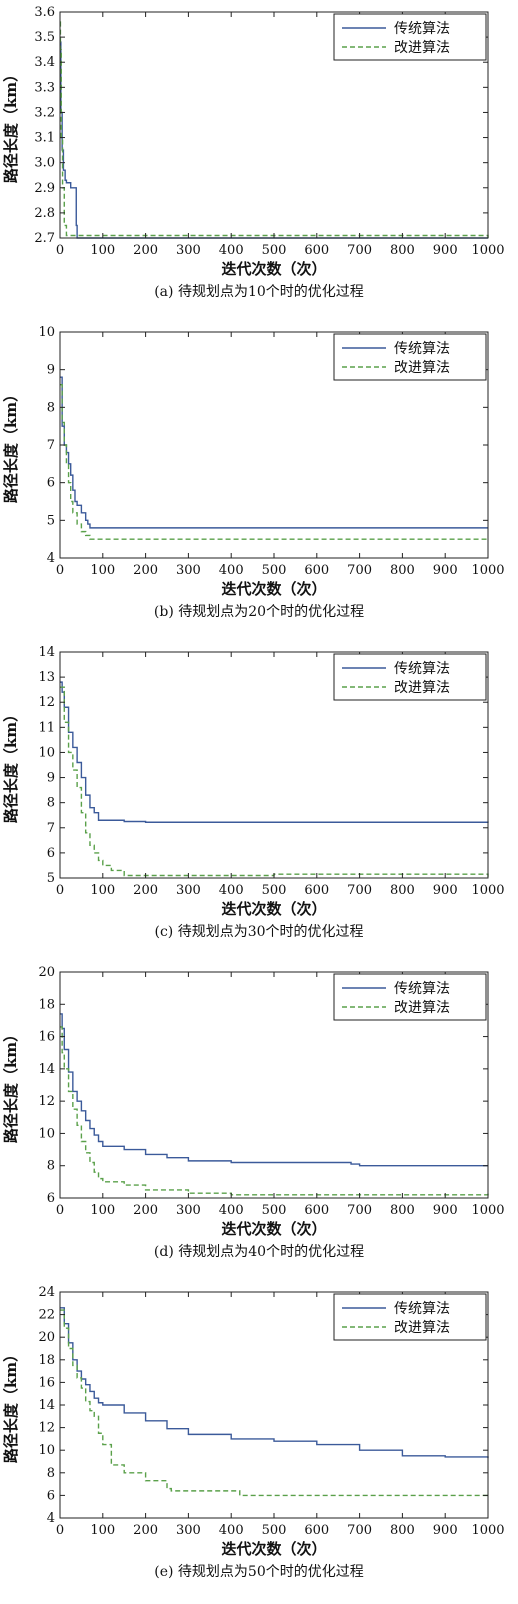 The width and height of the screenshot is (518, 1604). I want to click on y-tick-label: 9, so click(51, 370).